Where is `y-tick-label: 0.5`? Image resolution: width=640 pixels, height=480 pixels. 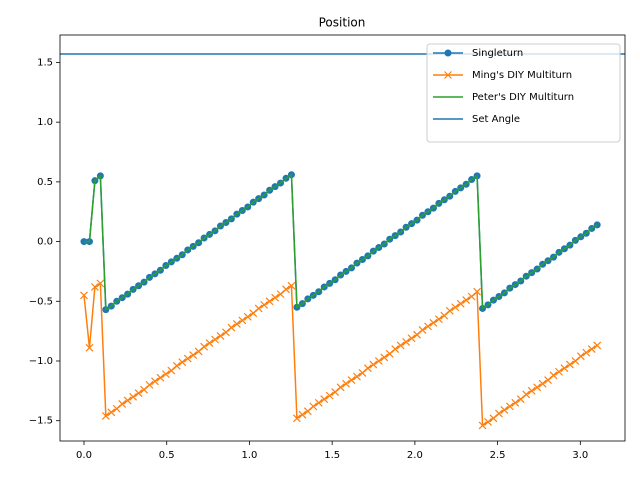 y-tick-label: 0.5 is located at coordinates (45, 182).